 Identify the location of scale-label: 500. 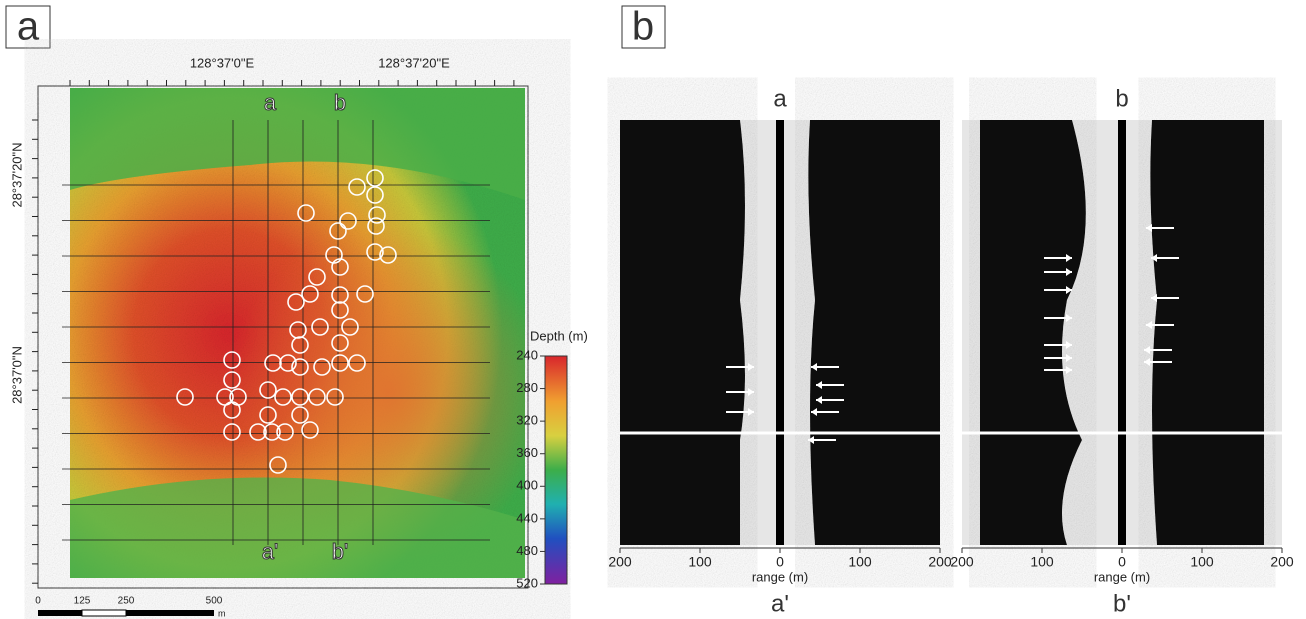
(214, 601).